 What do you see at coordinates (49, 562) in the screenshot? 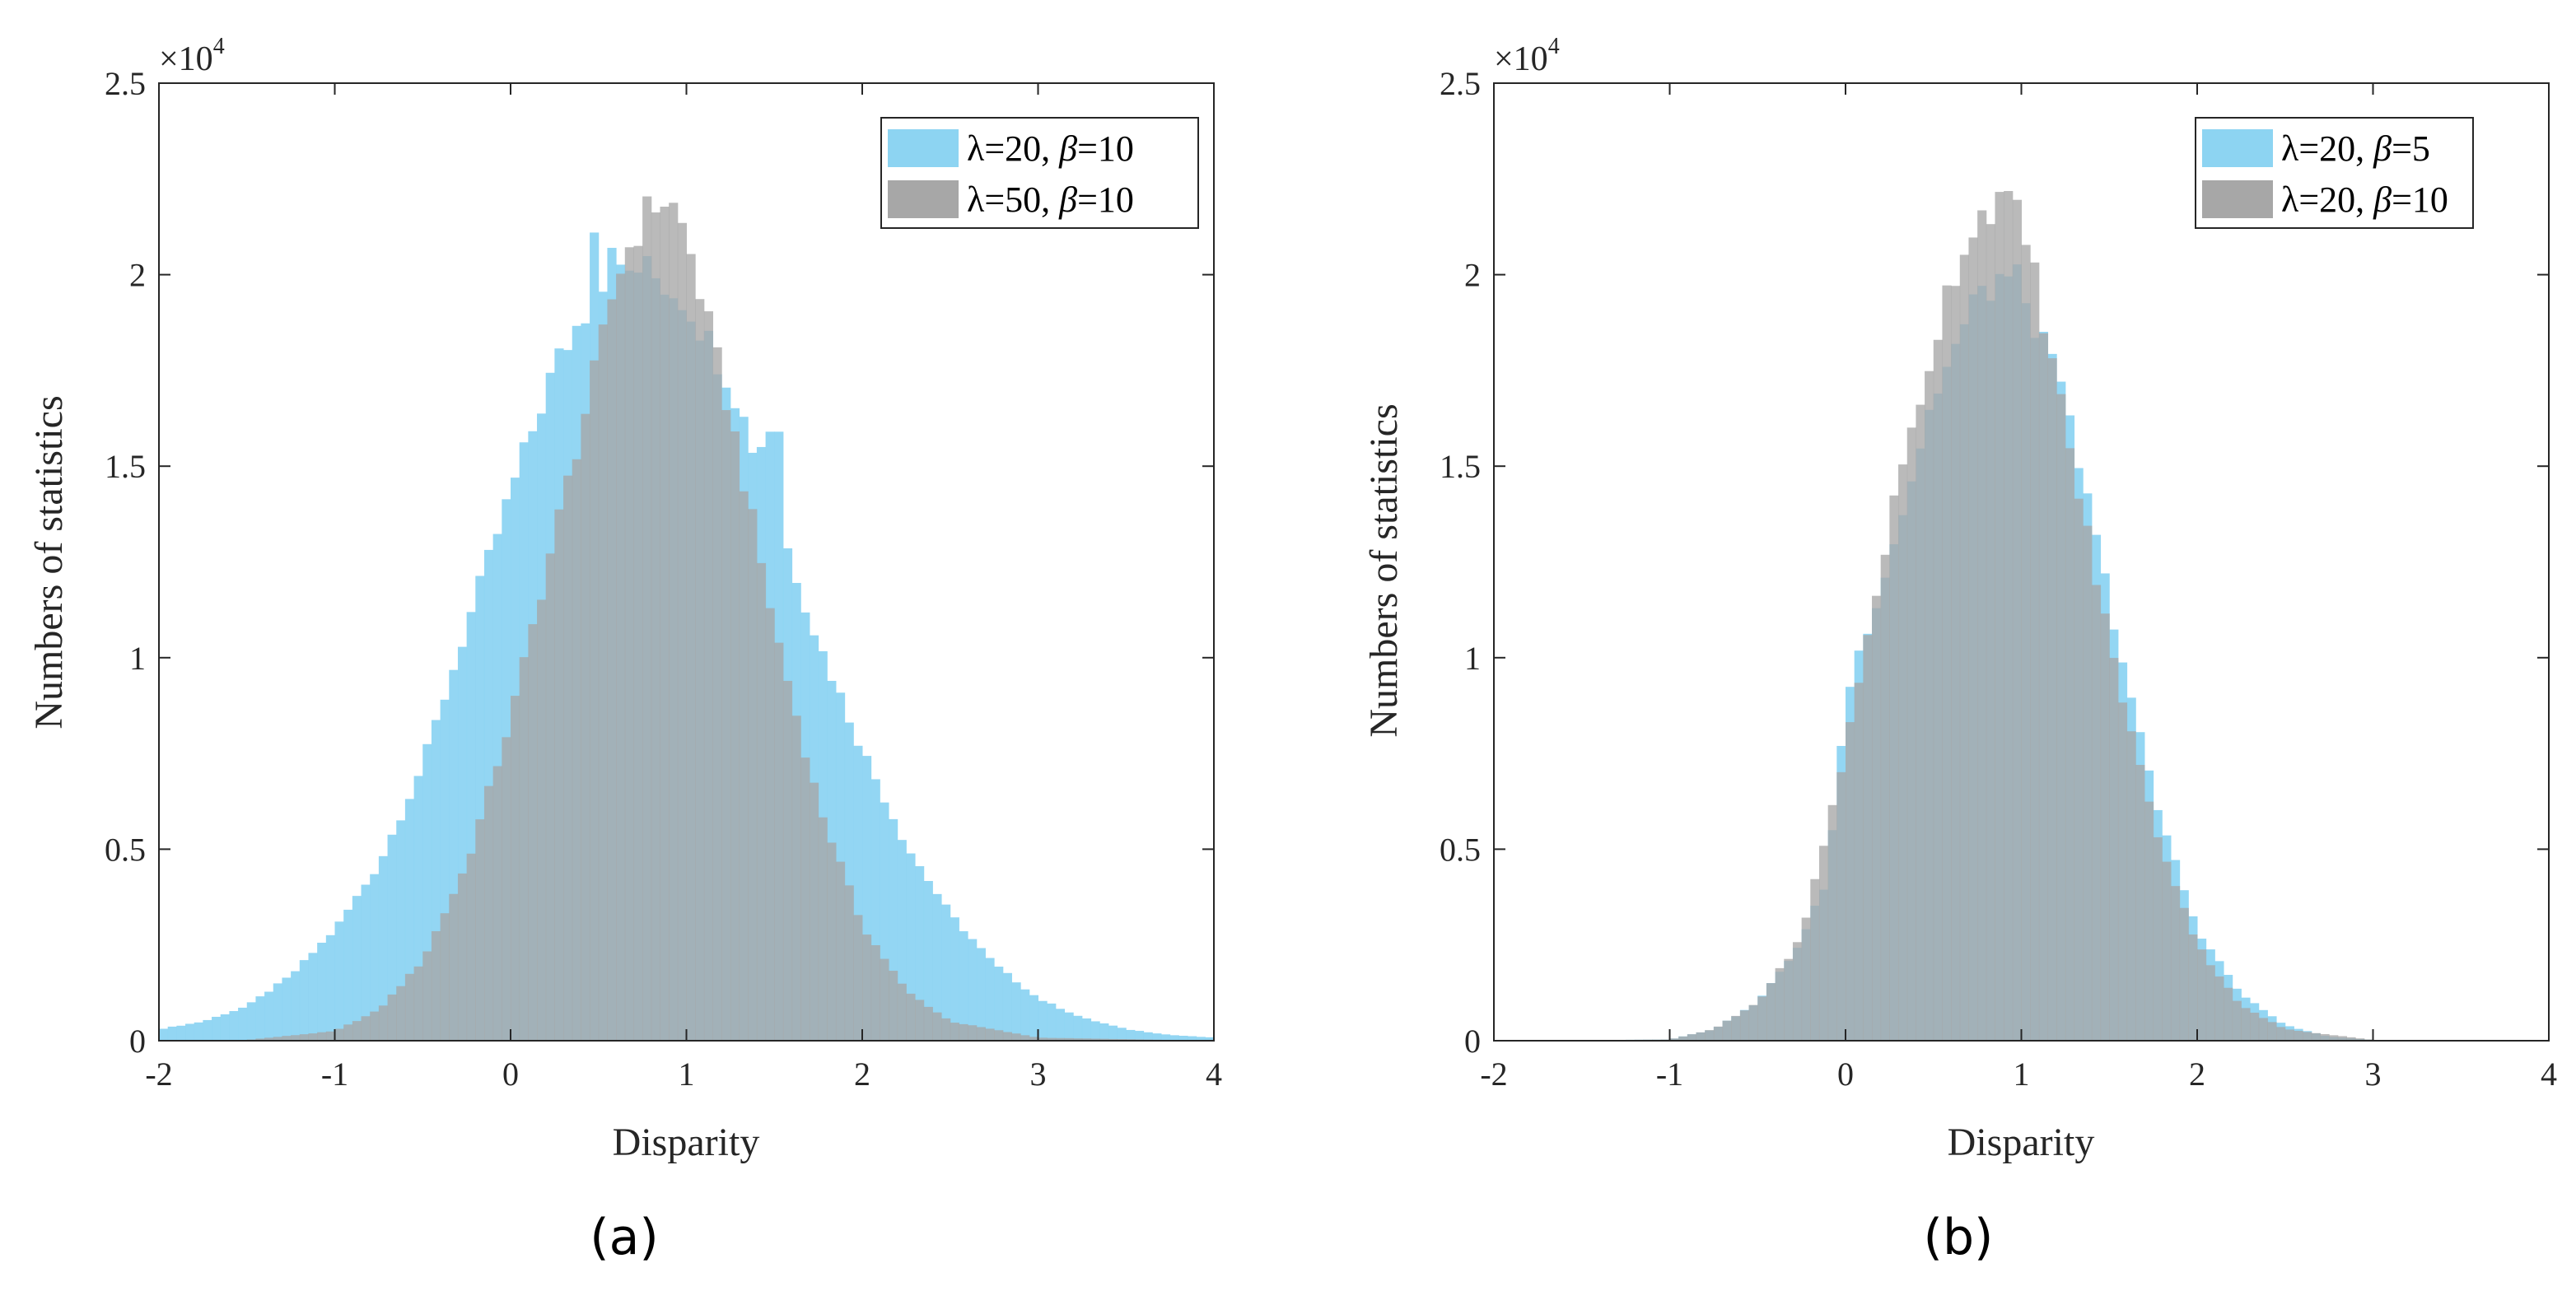
I see `panel-a-y-axis-title: Numbers of statistics` at bounding box center [49, 562].